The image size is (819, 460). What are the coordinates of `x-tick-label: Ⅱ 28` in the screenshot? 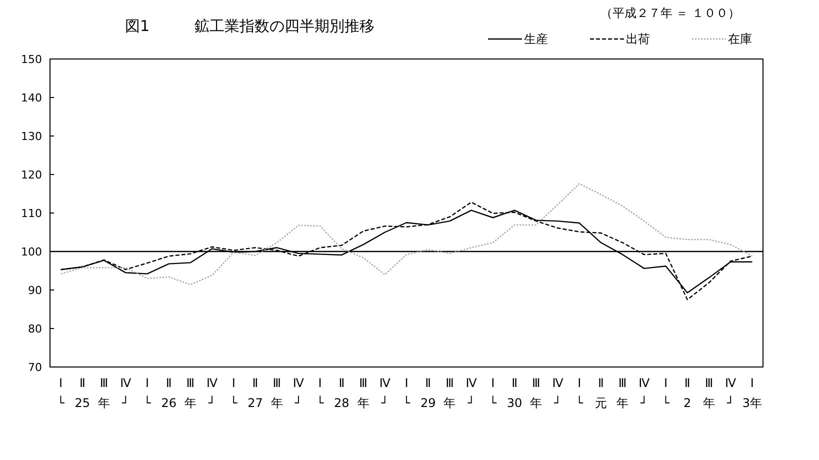 It's located at (342, 393).